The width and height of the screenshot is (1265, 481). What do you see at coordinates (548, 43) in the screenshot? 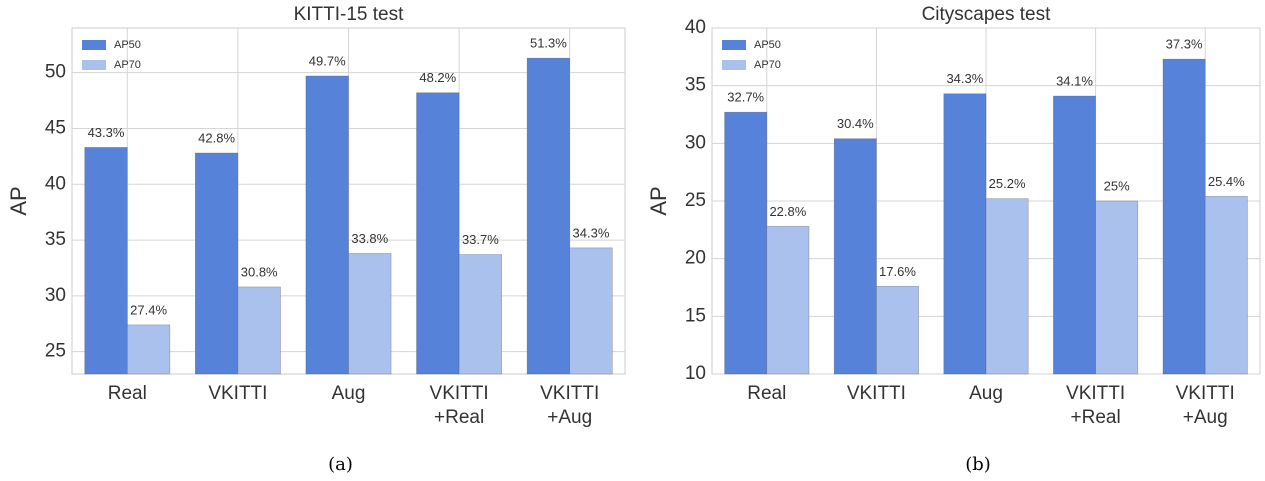
I see `value-label: 51.3%` at bounding box center [548, 43].